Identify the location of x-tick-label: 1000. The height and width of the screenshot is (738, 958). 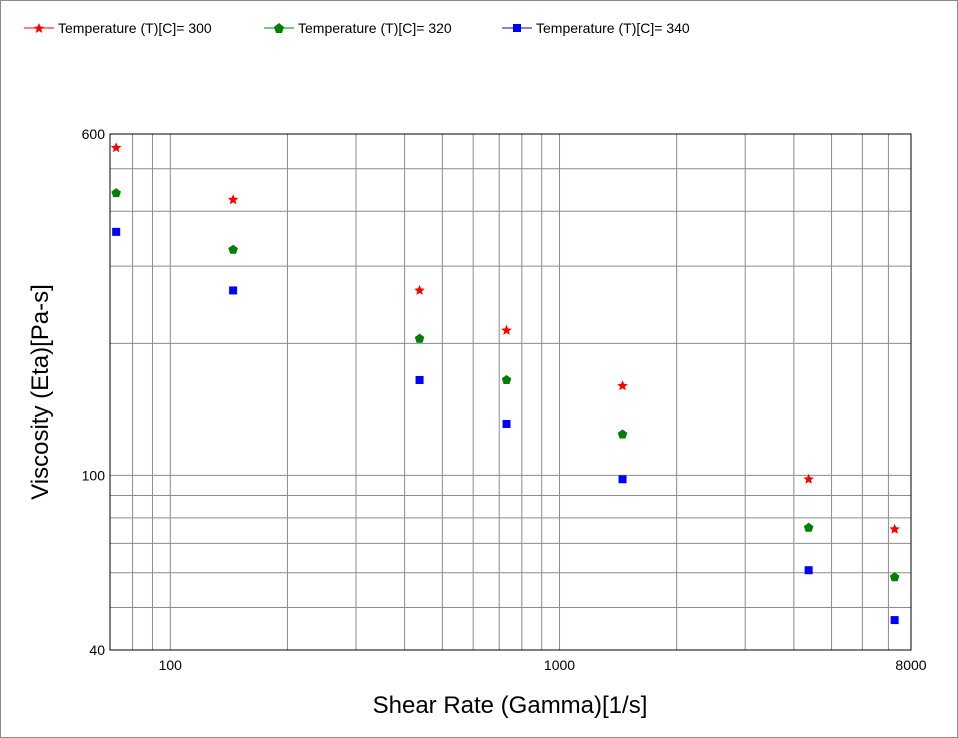
(559, 665).